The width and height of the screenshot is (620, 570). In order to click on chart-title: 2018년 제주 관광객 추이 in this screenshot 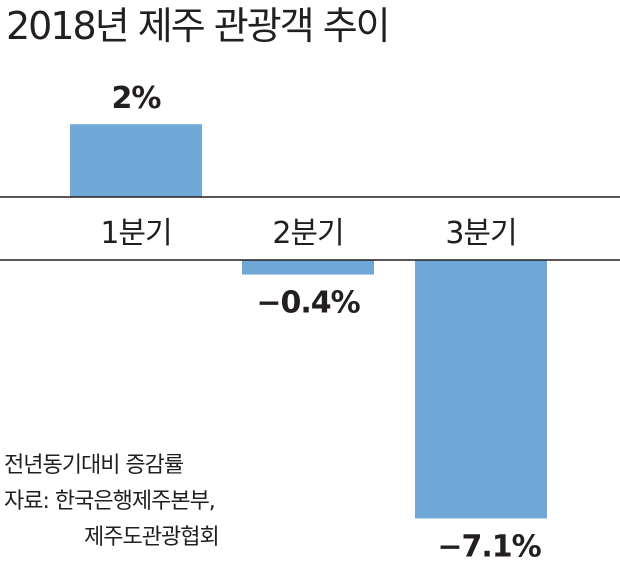, I will do `click(198, 26)`.